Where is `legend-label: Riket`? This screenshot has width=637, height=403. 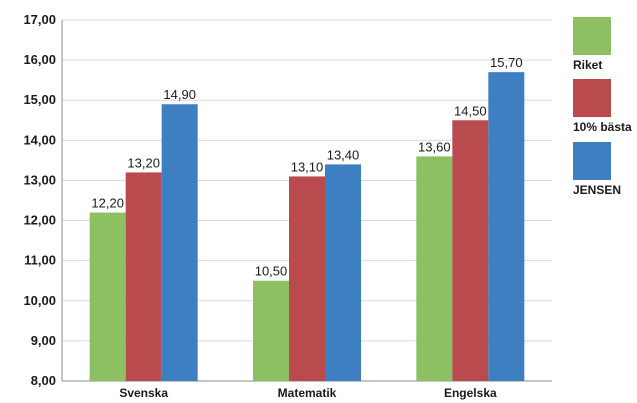 legend-label: Riket is located at coordinates (587, 65).